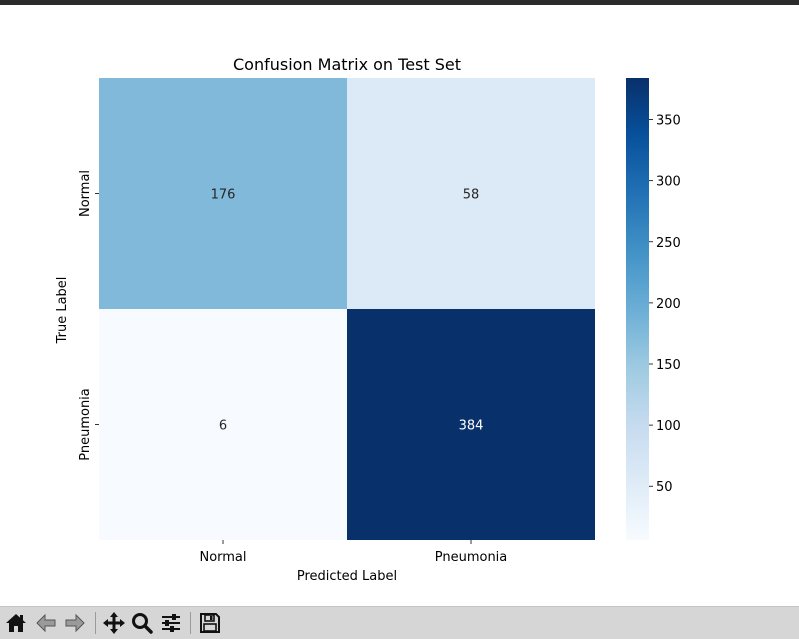 The image size is (799, 639). I want to click on x-axis-ticks: Normal Pneumonia, so click(353, 552).